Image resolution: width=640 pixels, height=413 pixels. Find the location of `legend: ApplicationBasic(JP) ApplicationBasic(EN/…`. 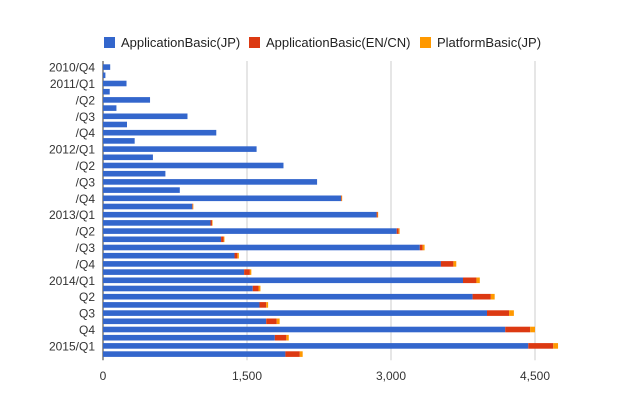

legend: ApplicationBasic(JP) ApplicationBasic(EN/… is located at coordinates (320, 42).